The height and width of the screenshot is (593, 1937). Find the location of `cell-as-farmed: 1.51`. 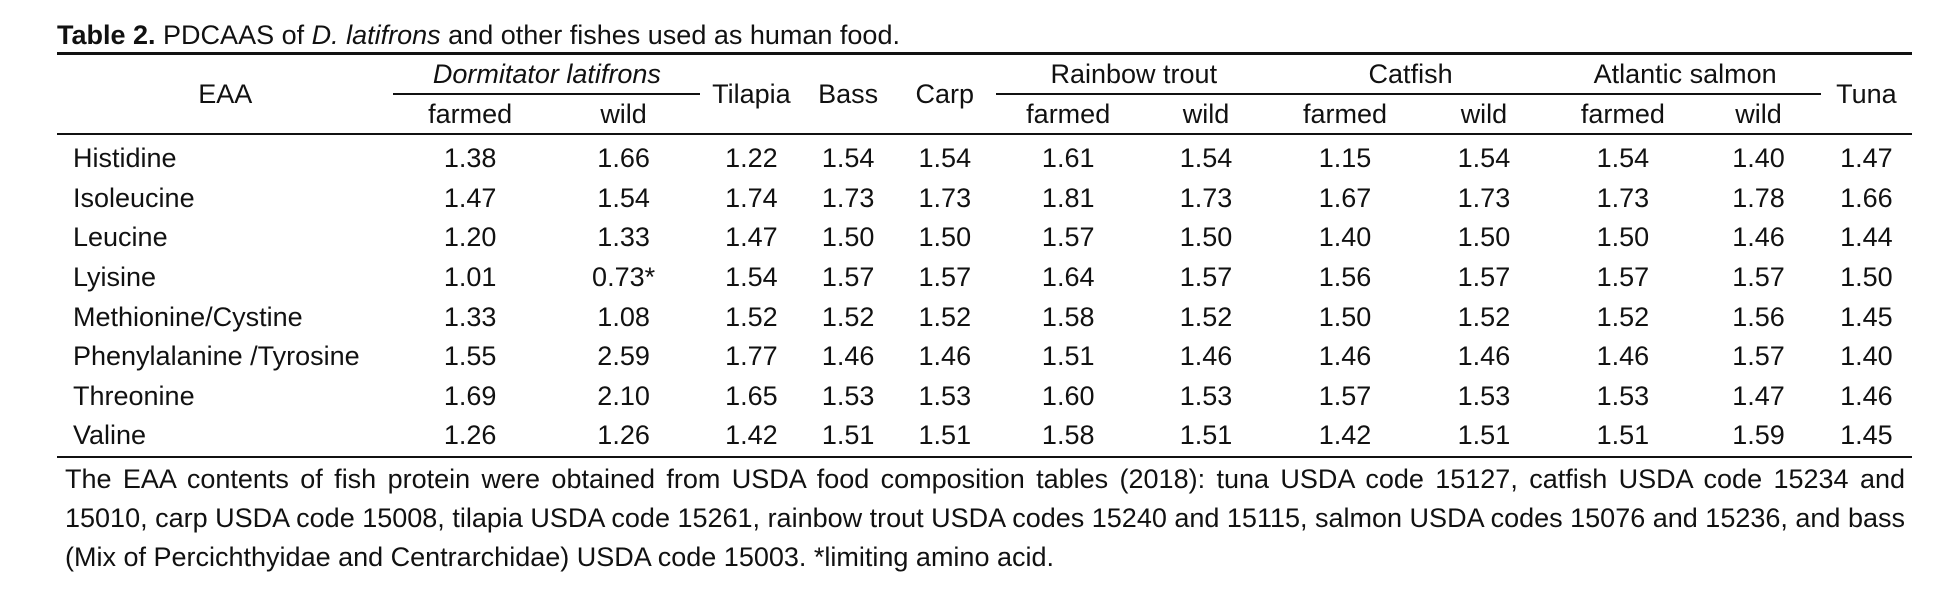

cell-as-farmed: 1.51 is located at coordinates (1623, 435).